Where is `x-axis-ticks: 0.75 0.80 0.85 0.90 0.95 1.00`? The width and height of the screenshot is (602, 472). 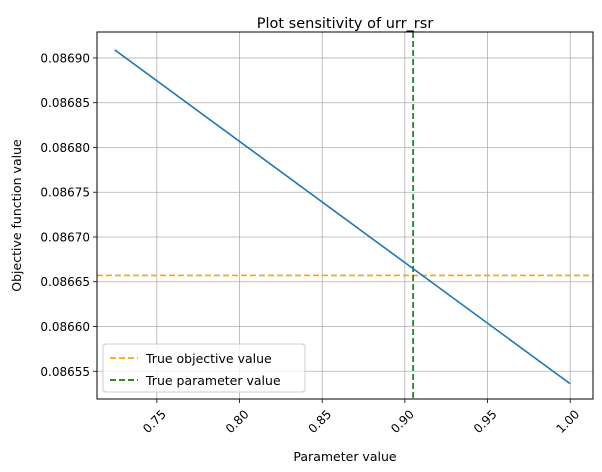 x-axis-ticks: 0.75 0.80 0.85 0.90 0.95 1.00 is located at coordinates (361, 417).